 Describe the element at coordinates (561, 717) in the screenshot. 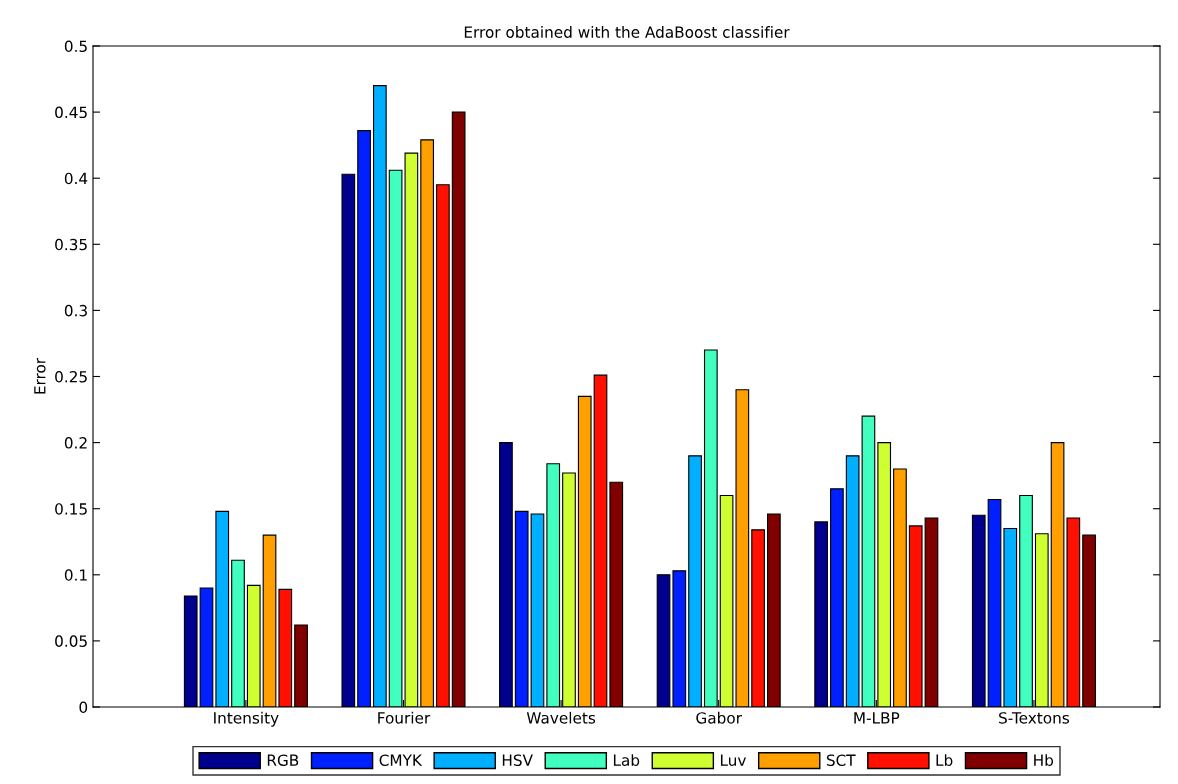

I see `x-tick-label: Wavelets` at that location.